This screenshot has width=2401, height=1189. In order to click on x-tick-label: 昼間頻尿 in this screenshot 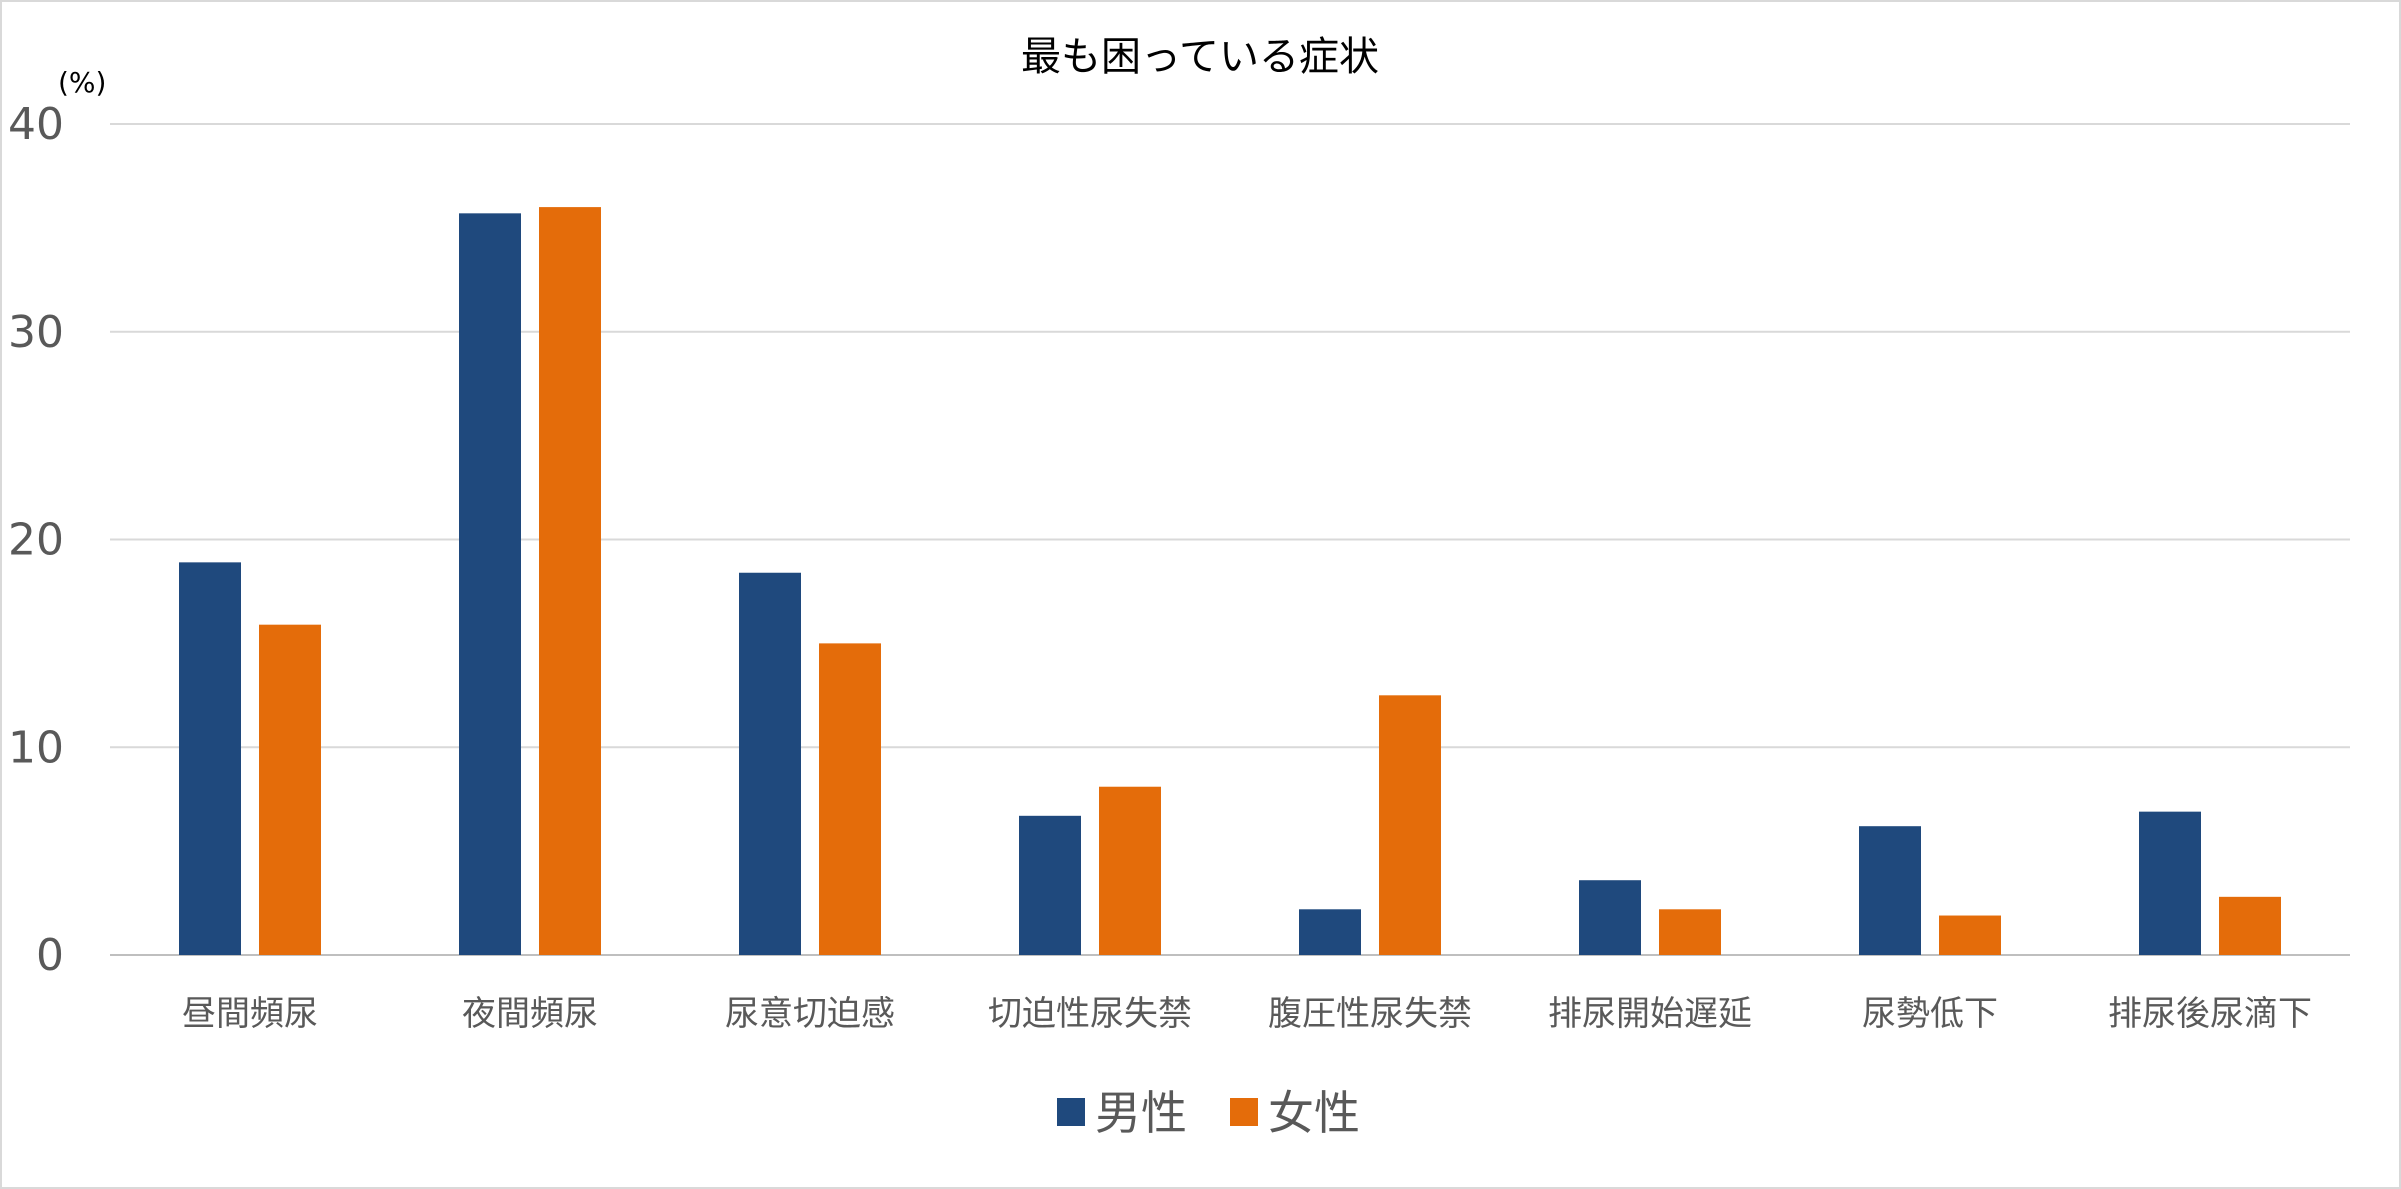, I will do `click(250, 1014)`.